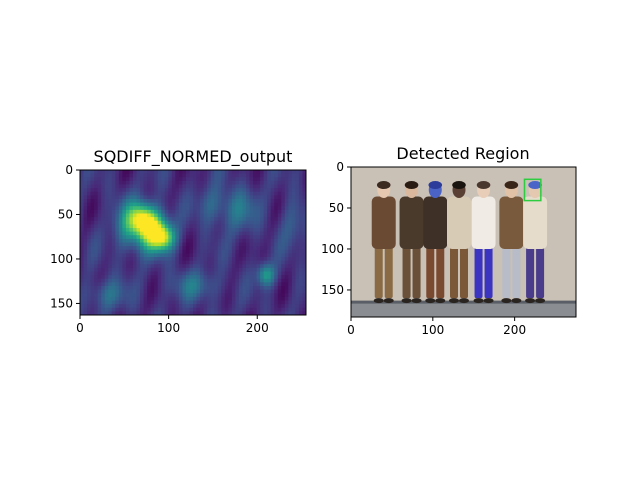  Describe the element at coordinates (478, 301) in the screenshot. I see `person-shoe` at that location.